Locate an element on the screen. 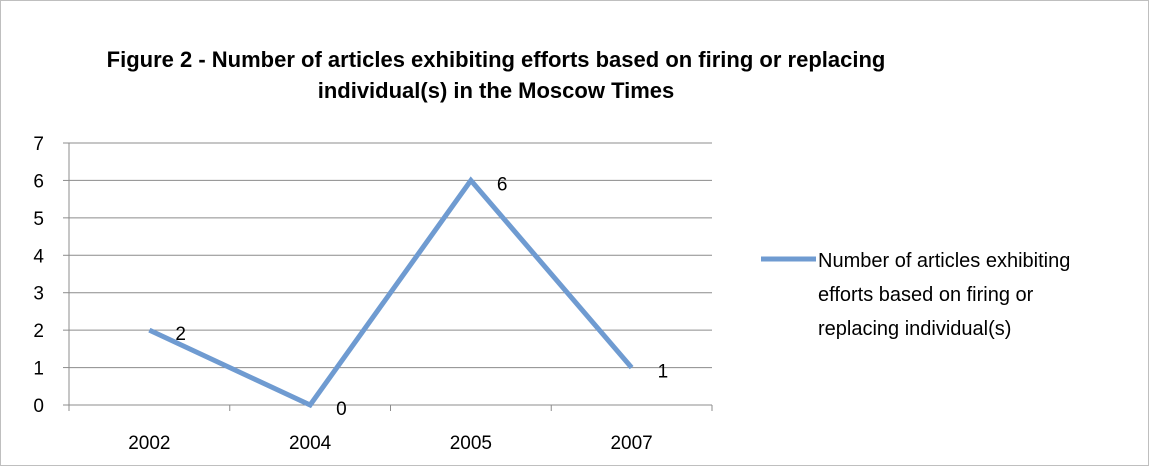  x-tick-label-2004: 2004 is located at coordinates (310, 443).